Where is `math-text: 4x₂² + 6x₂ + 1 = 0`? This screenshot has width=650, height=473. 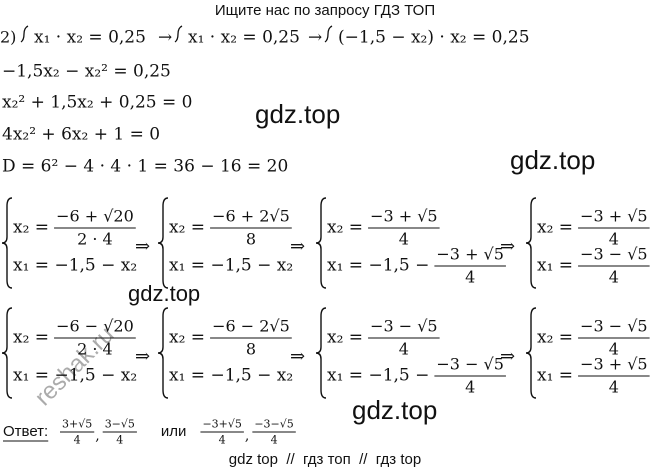 math-text: 4x₂² + 6x₂ + 1 = 0 is located at coordinates (81, 135).